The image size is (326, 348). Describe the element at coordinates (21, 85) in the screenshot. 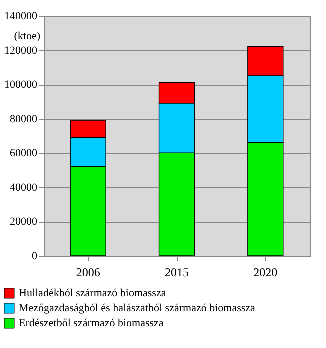

I see `y-tick-label: 100000` at that location.